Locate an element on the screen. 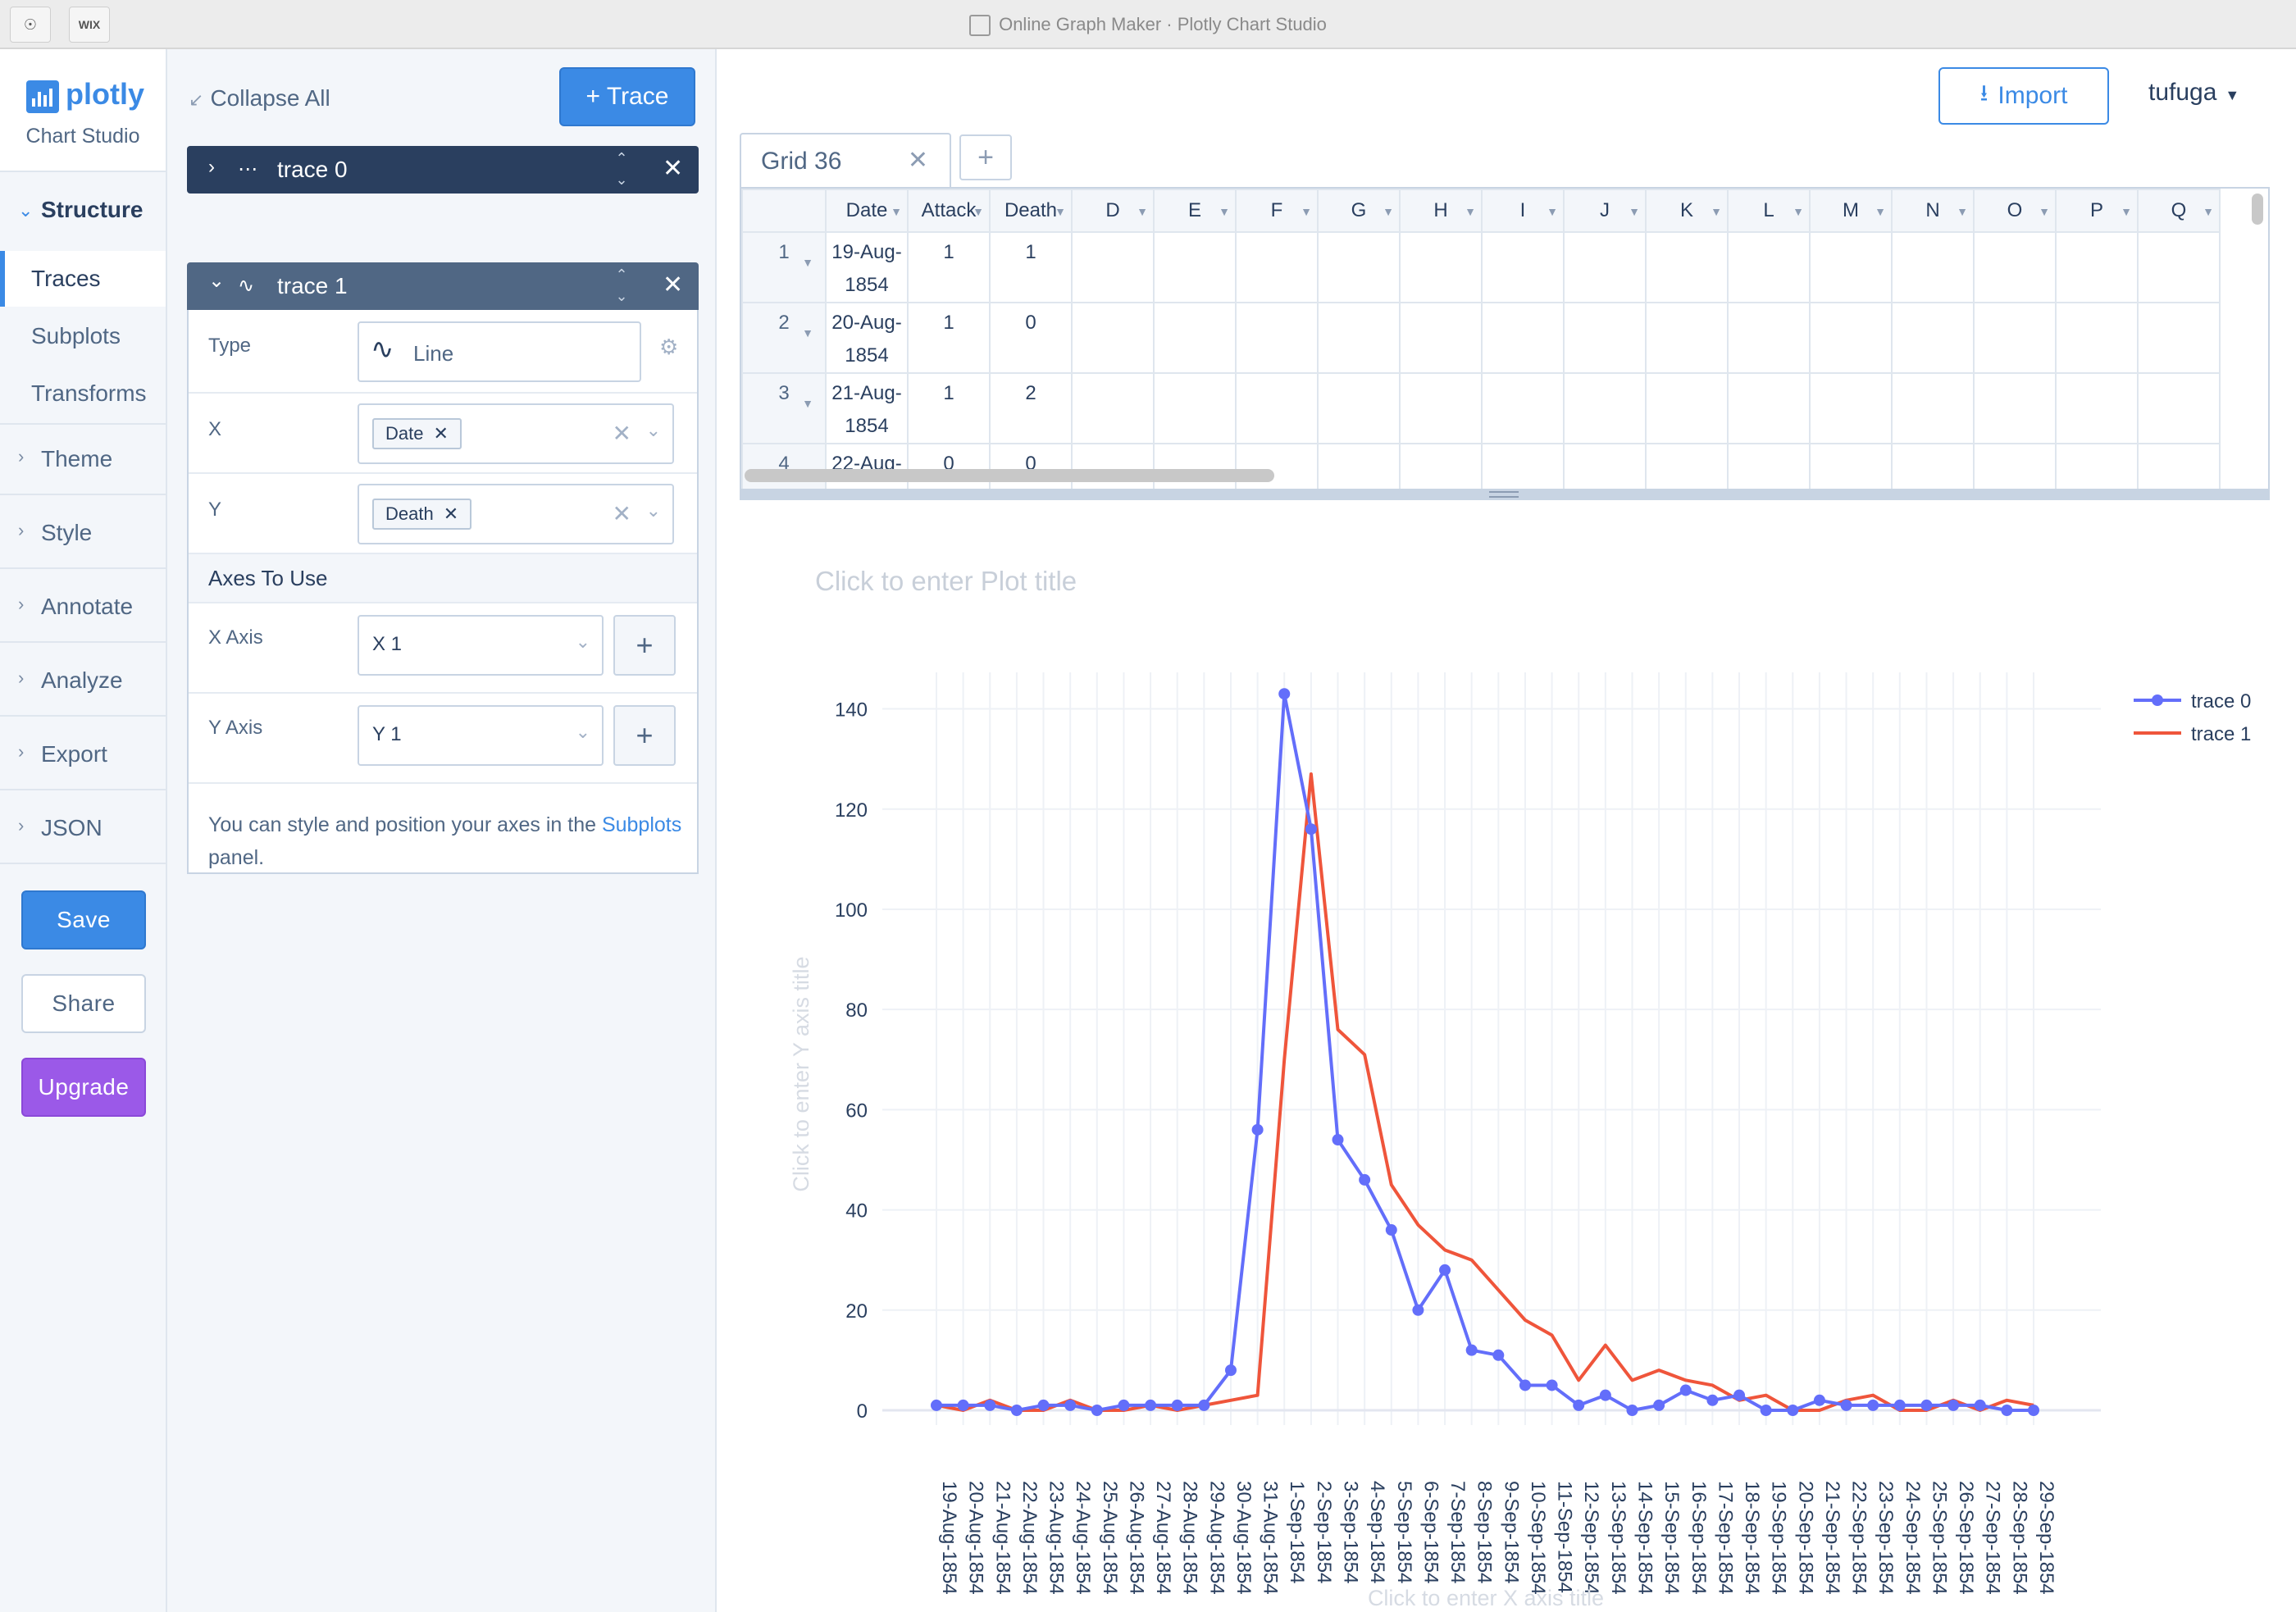  trace-type-select: ∿ Line is located at coordinates (499, 351).